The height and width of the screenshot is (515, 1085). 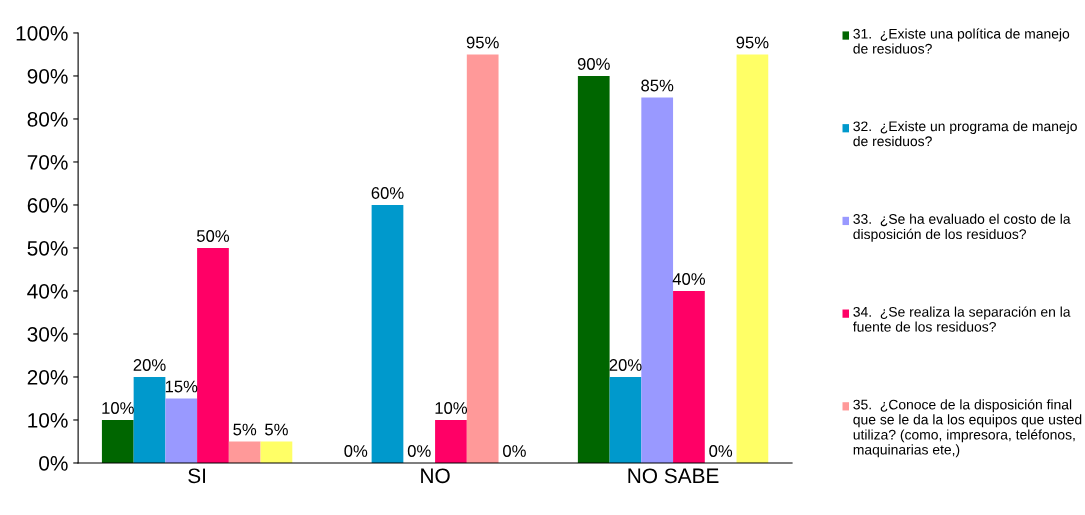 What do you see at coordinates (657, 85) in the screenshot?
I see `text: 85%` at bounding box center [657, 85].